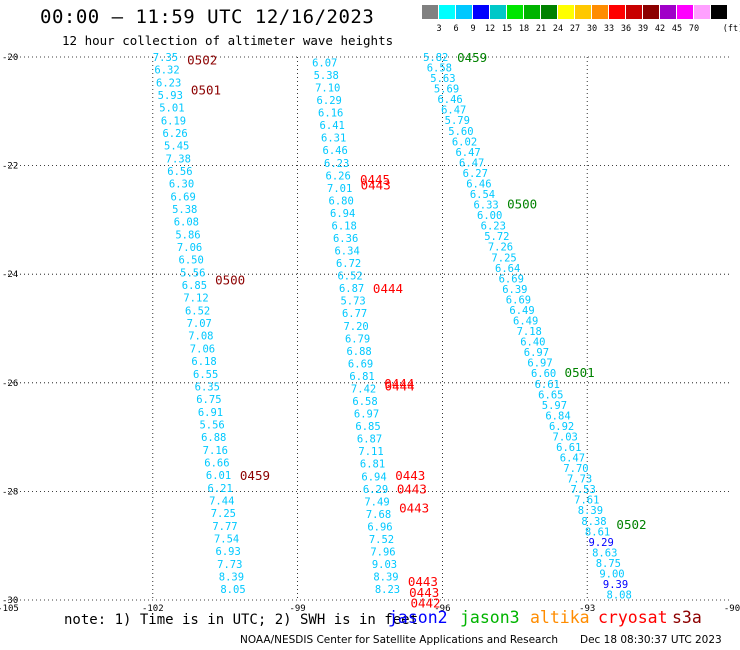  What do you see at coordinates (651, 640) in the screenshot?
I see `timestamp: Dec 18 08:30:37 UTC 2023` at bounding box center [651, 640].